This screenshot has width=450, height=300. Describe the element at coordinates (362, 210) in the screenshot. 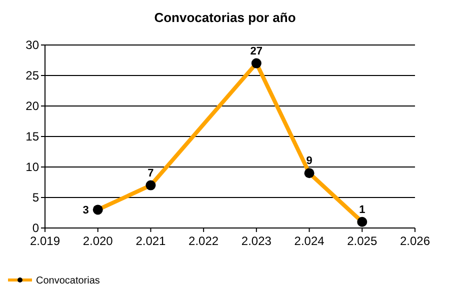

I see `data-label: 1` at that location.